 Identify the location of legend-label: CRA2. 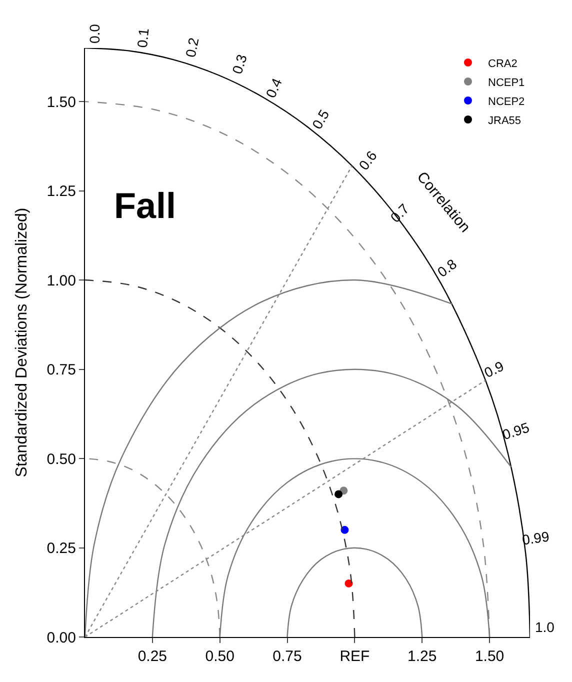
(503, 64).